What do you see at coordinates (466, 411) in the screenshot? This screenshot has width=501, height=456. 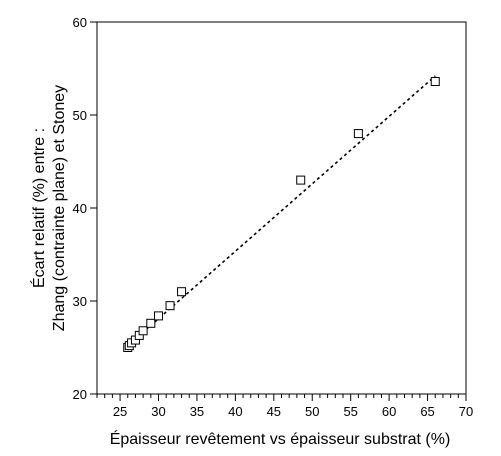 I see `x-tick-label: 70` at bounding box center [466, 411].